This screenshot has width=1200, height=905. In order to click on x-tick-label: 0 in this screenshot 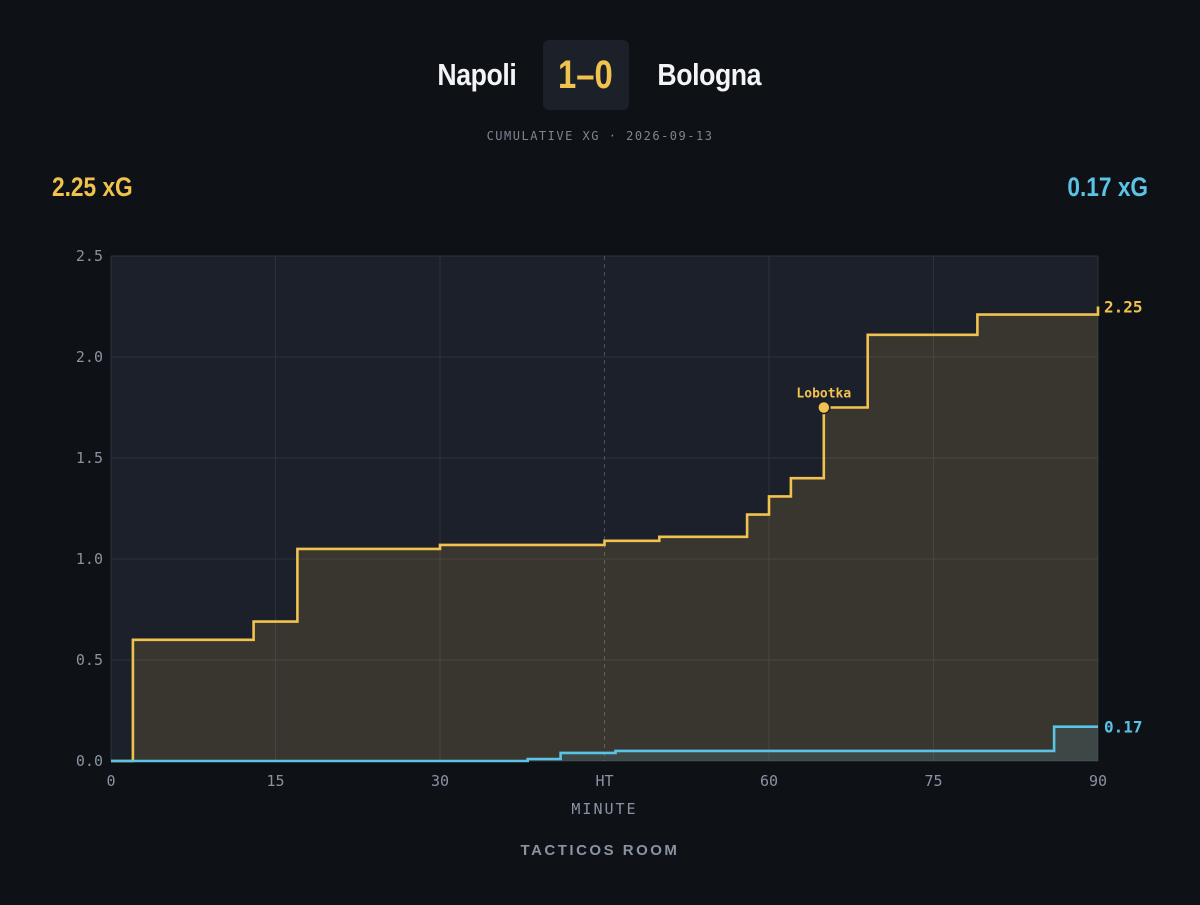, I will do `click(110, 781)`.